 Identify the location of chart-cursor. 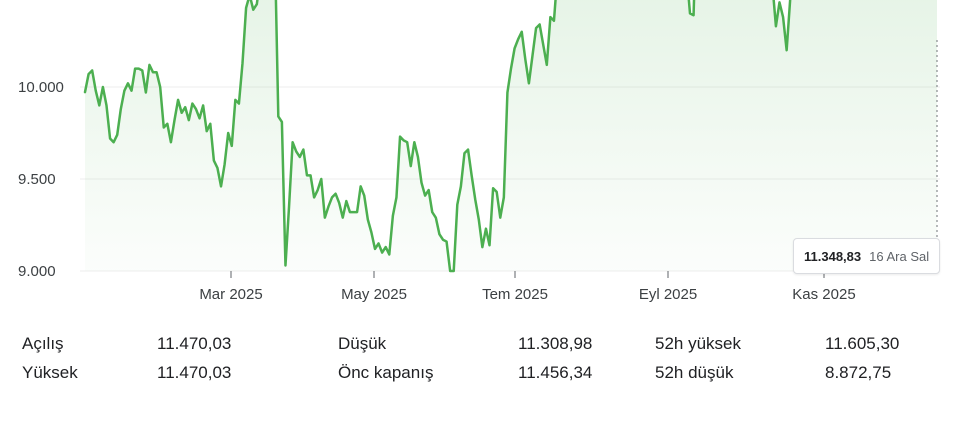
(937, 155).